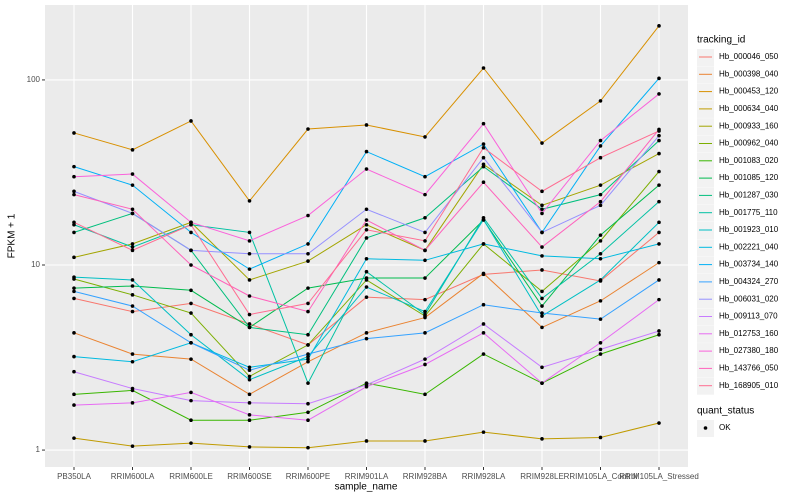  What do you see at coordinates (133, 476) in the screenshot?
I see `x-tick-label: RRIM600LA` at bounding box center [133, 476].